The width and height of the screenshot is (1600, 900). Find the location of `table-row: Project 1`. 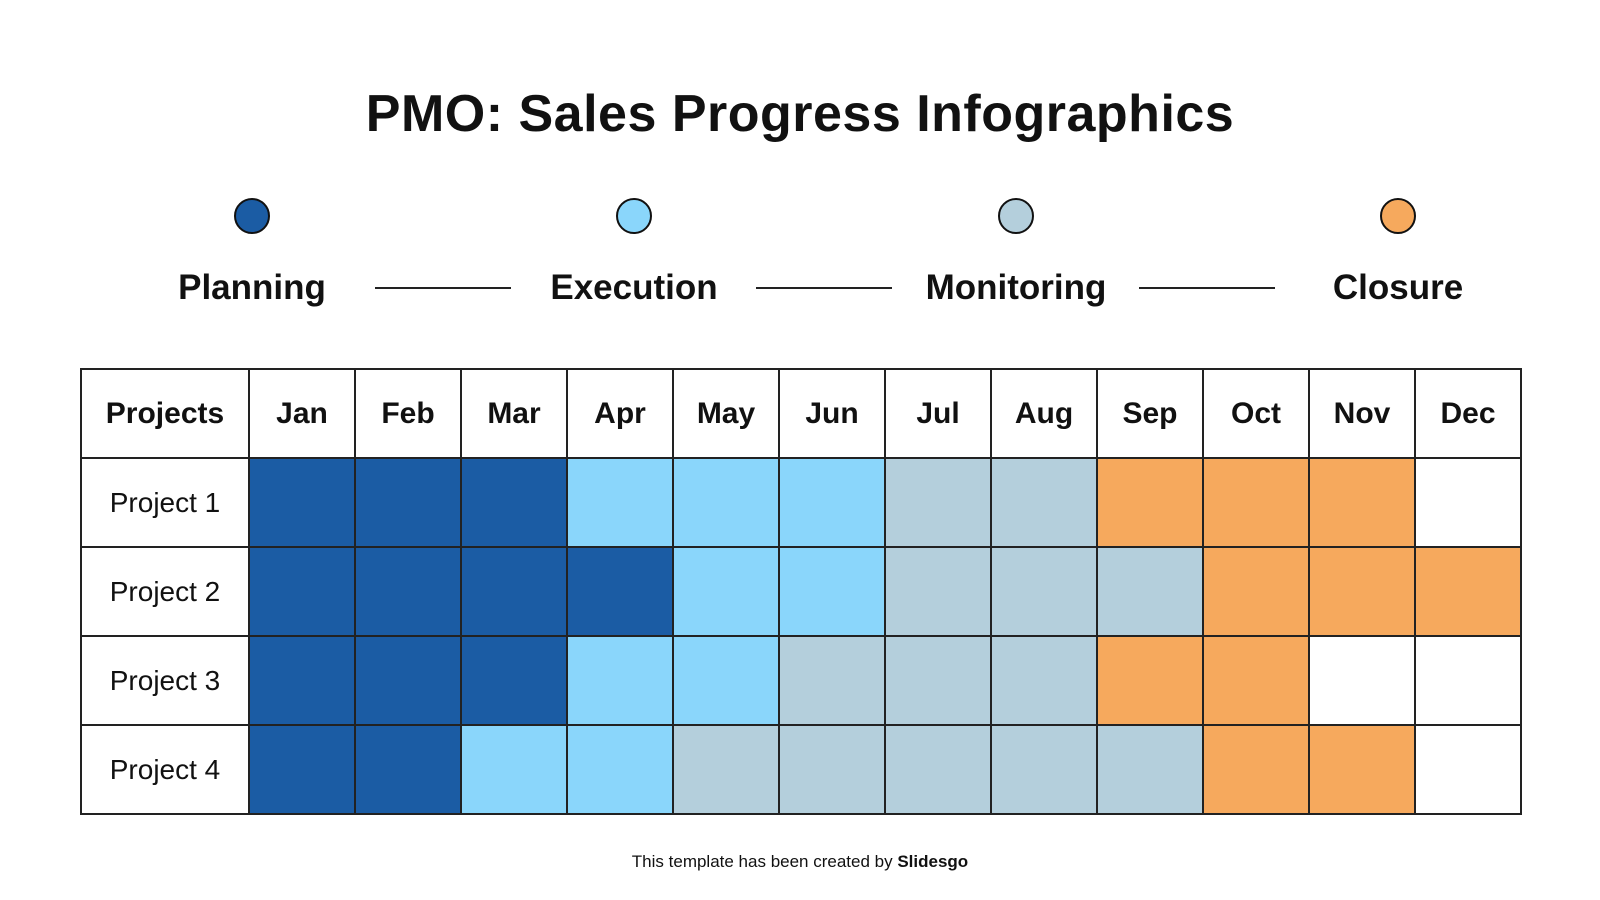

table-row: Project 1 is located at coordinates (801, 502).